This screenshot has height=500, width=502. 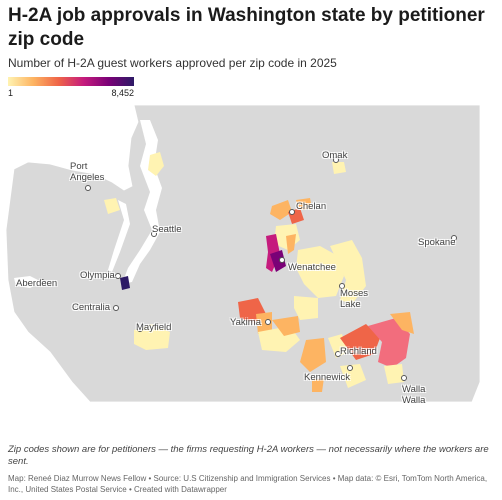 I want to click on city-label-wenatchee: Wenatchee, so click(x=312, y=267).